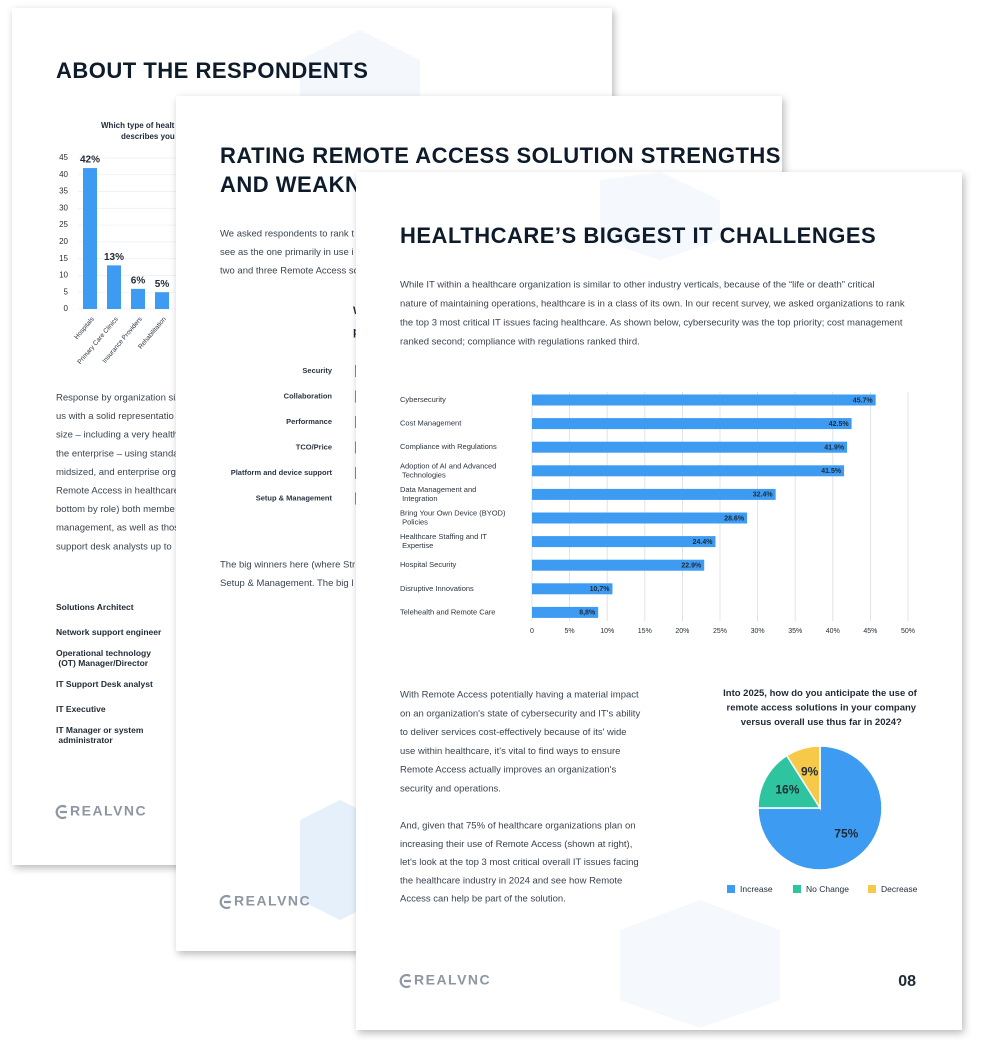  I want to click on x-tick-label: 35%, so click(795, 631).